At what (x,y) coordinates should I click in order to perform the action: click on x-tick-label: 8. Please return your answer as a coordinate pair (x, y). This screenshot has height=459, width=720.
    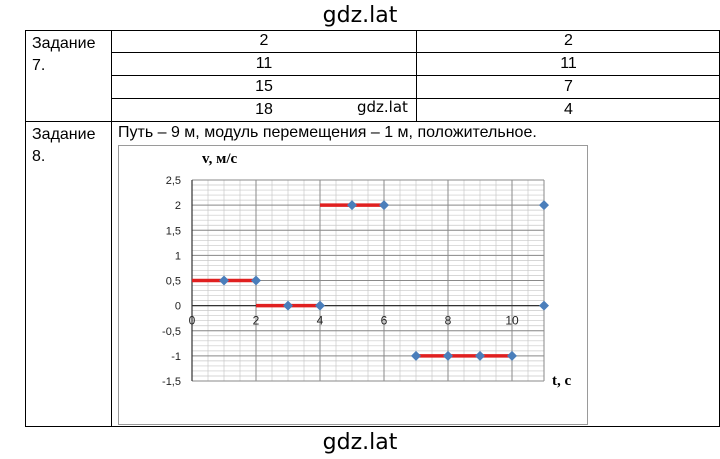
    Looking at the image, I should click on (448, 321).